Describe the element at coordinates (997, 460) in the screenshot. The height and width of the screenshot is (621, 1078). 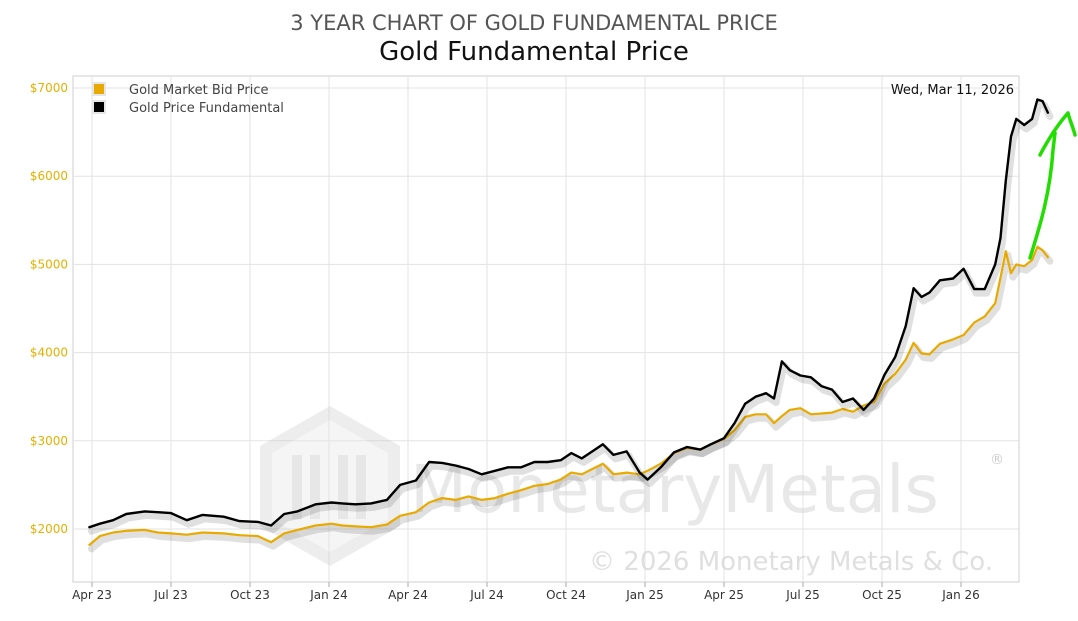
I see `watermark-registered-mark: ®` at that location.